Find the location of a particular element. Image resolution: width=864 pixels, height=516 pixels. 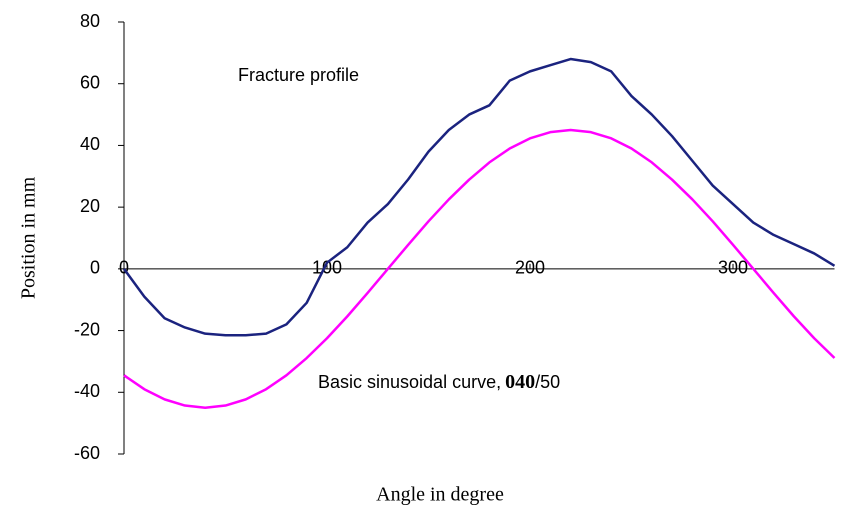

y-tick-label: -40 is located at coordinates (87, 391).